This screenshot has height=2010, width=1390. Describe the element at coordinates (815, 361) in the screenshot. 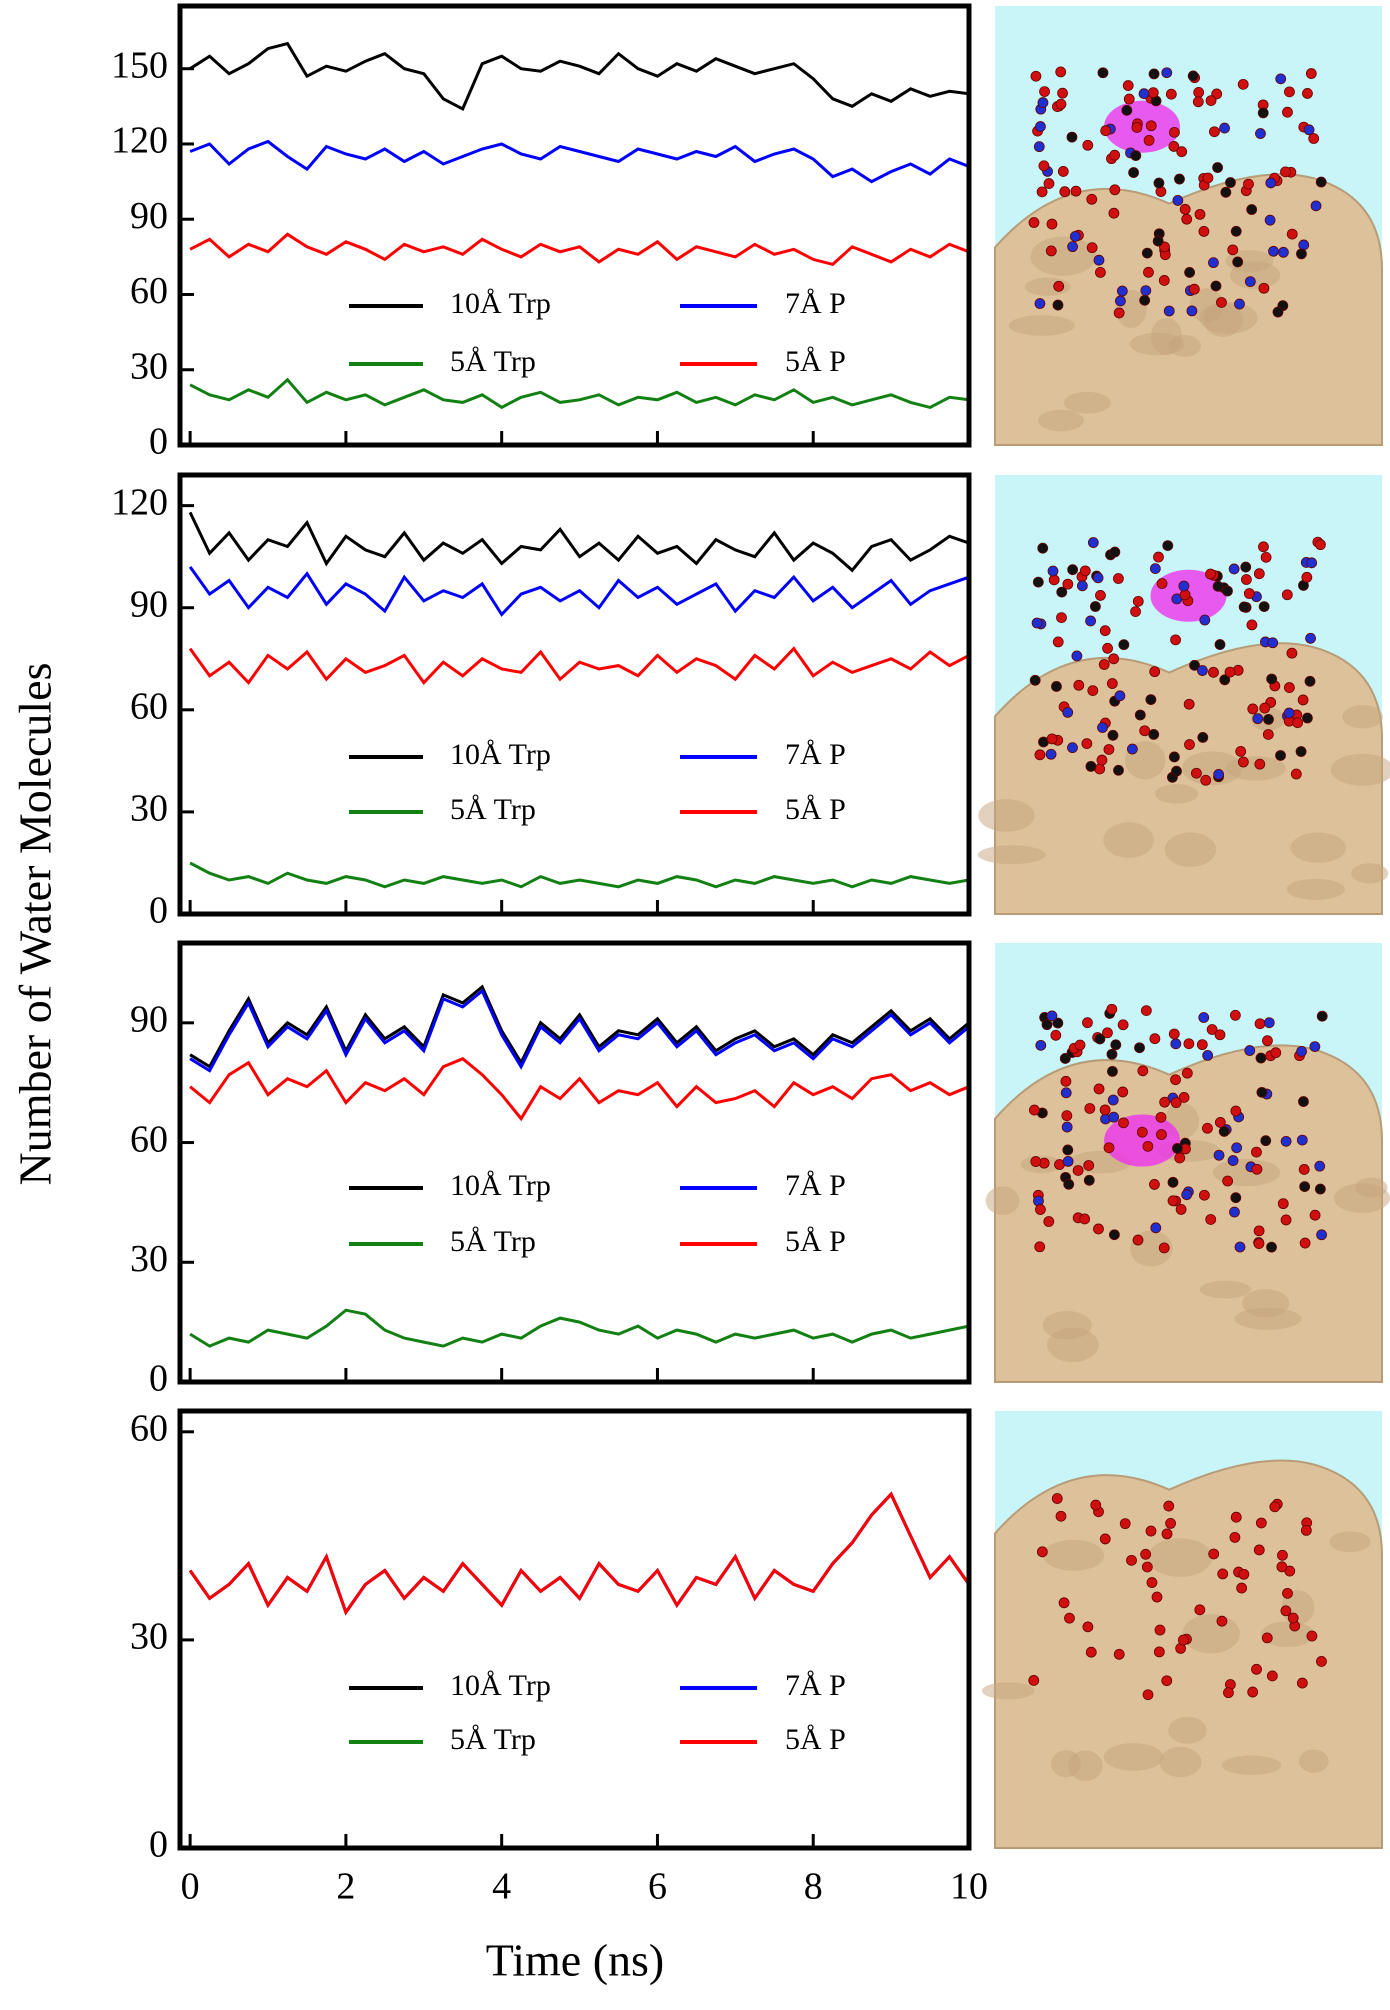

I see `legend-label: 5Å P` at that location.